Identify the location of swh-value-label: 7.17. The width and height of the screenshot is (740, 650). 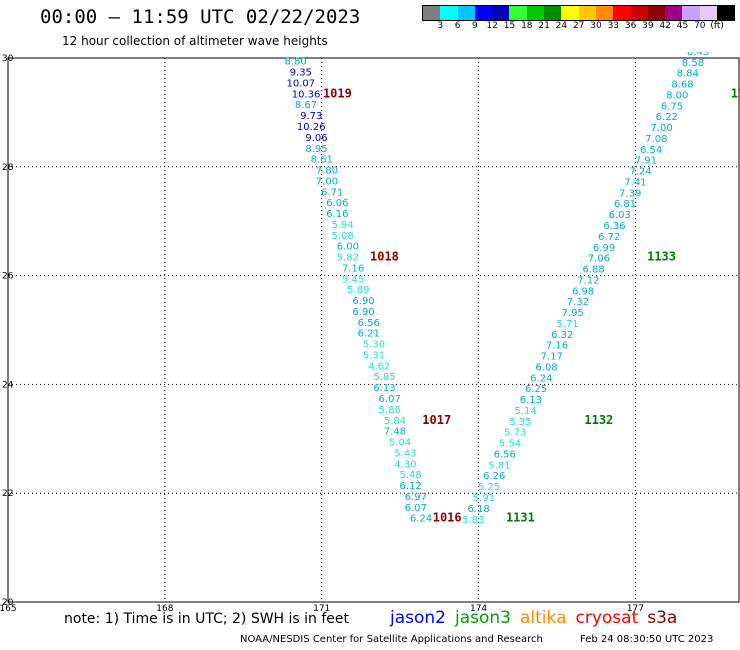
(552, 357).